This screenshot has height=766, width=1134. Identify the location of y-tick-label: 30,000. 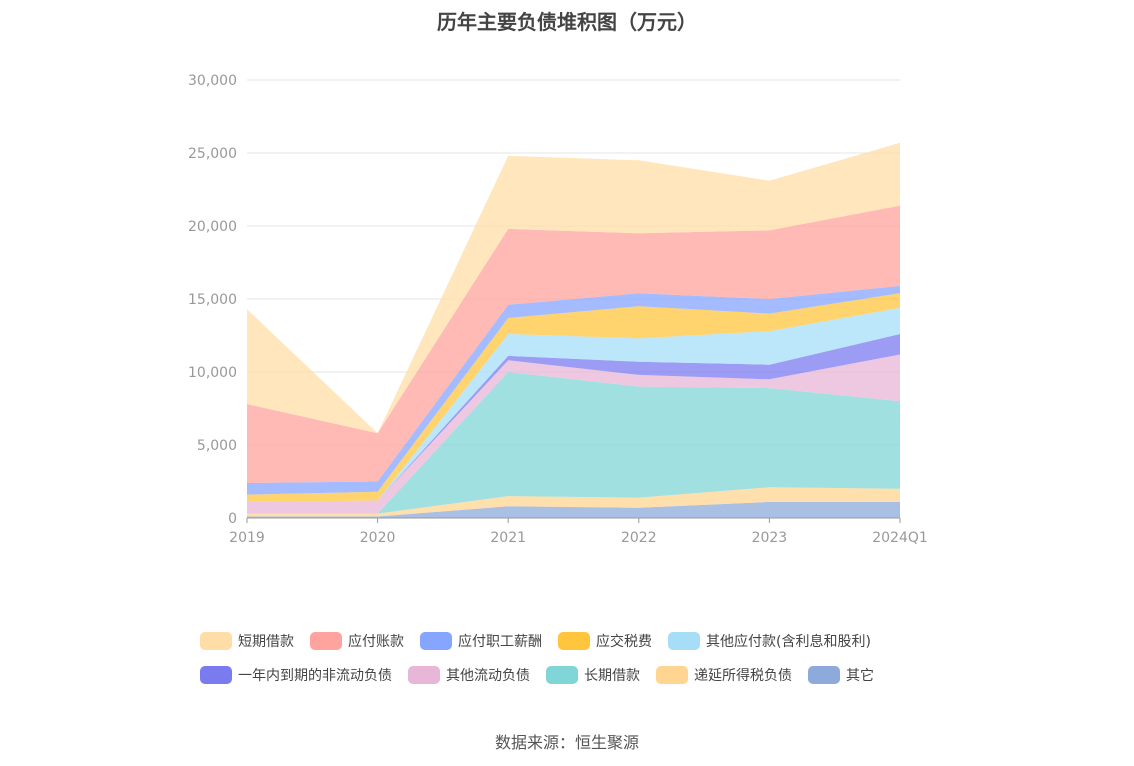
(212, 81).